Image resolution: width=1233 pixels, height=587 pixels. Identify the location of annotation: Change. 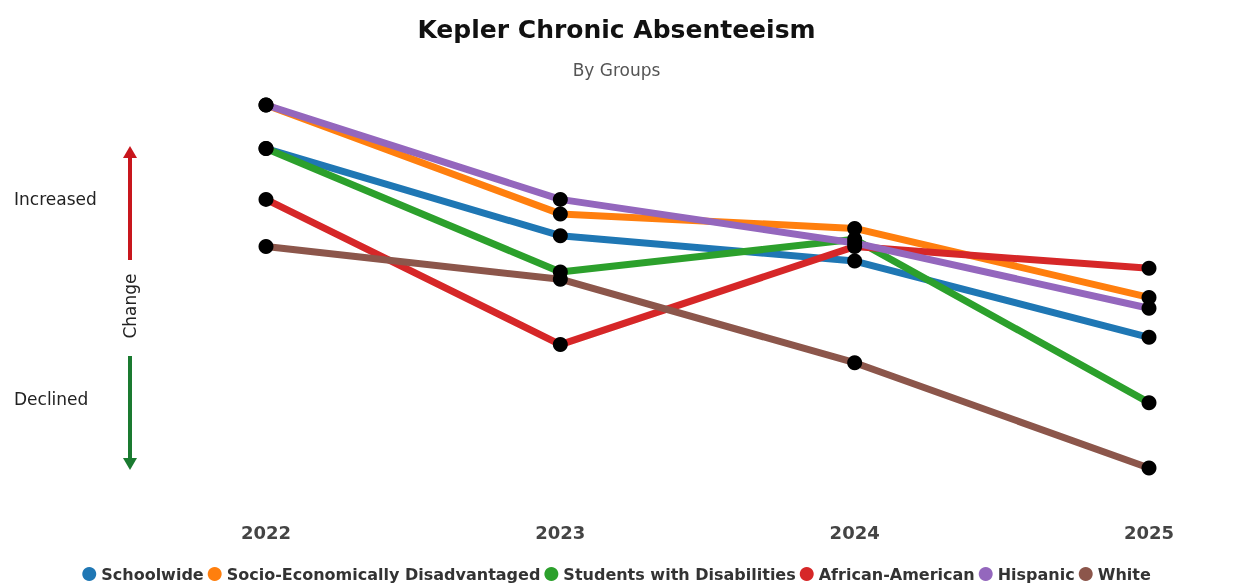
(130, 306).